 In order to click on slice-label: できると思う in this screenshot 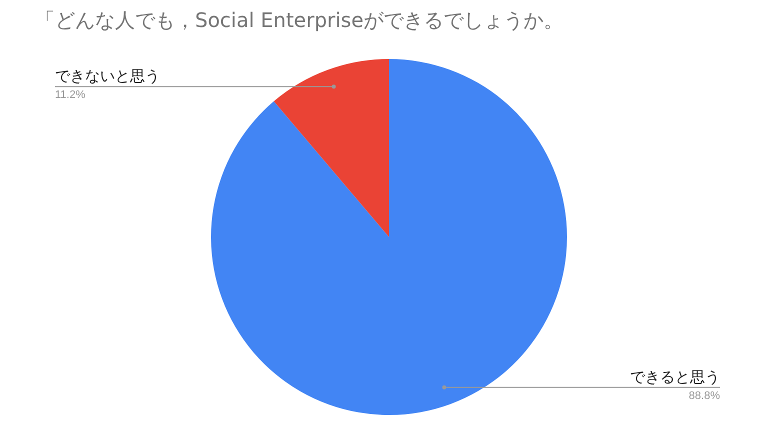, I will do `click(675, 377)`.